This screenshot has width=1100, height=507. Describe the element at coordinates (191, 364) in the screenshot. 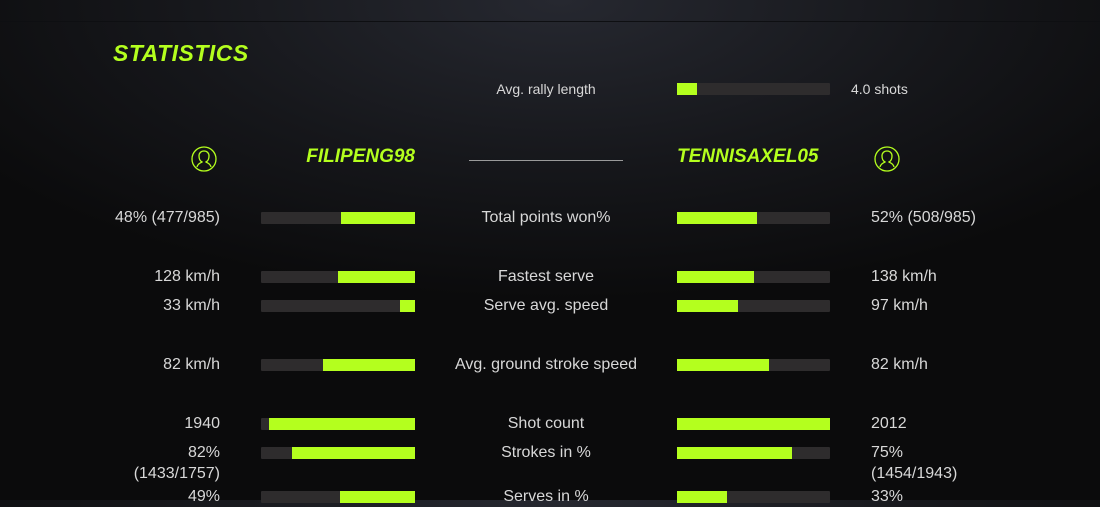

I see `stat-left-value: 82 km/h` at that location.